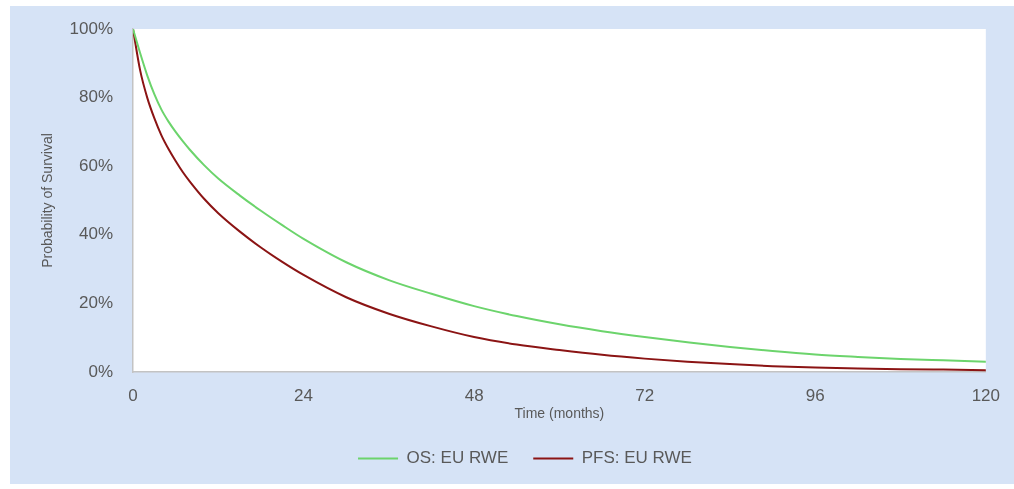 The width and height of the screenshot is (1014, 489). I want to click on legend-label: OS: EU RWE, so click(457, 458).